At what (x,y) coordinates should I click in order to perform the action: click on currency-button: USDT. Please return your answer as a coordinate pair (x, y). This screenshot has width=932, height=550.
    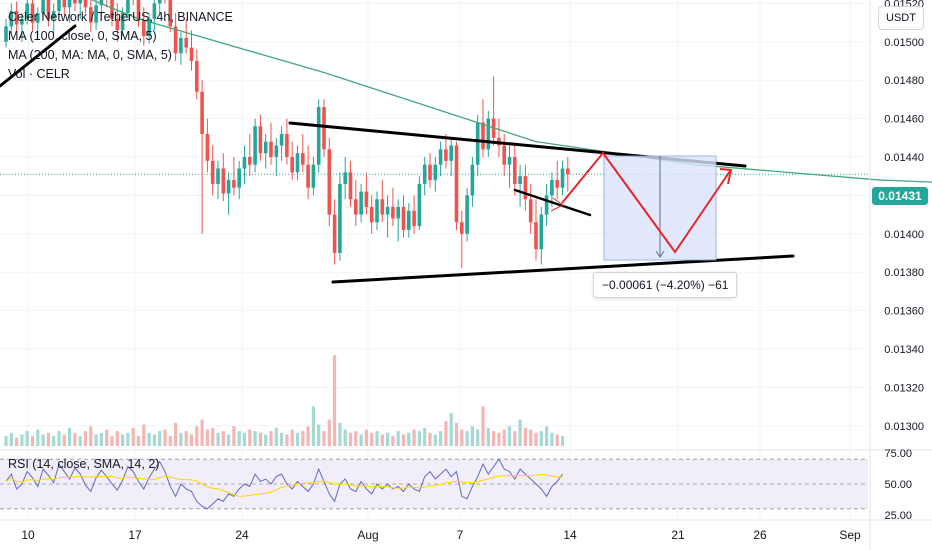
    Looking at the image, I should click on (901, 18).